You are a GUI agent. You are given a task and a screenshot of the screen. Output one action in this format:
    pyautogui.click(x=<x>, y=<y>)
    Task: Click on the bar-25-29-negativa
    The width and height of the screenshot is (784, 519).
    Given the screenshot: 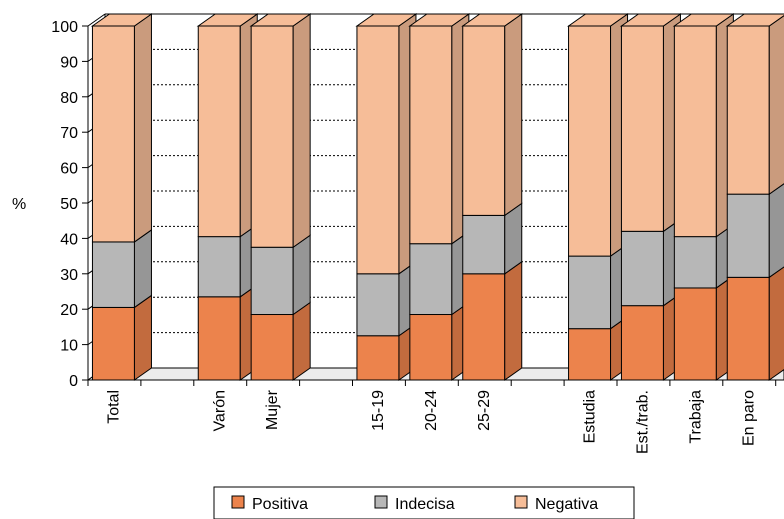 What is the action you would take?
    pyautogui.click(x=484, y=120)
    